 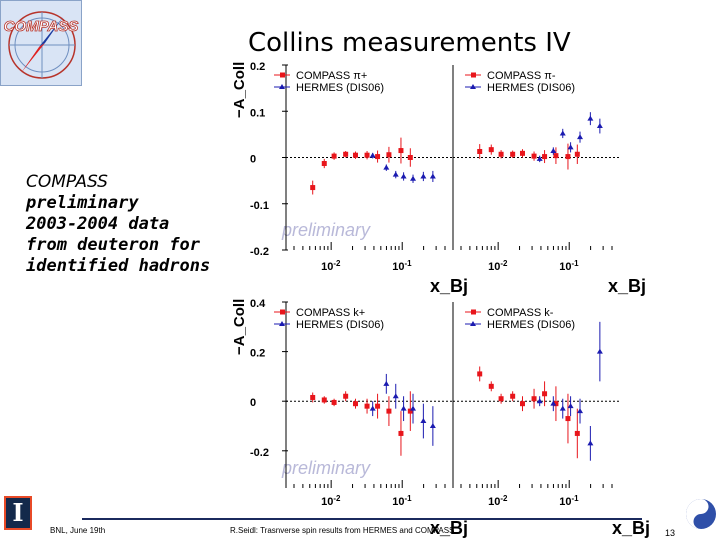 What do you see at coordinates (326, 230) in the screenshot?
I see `pion-watermark: preliminary` at bounding box center [326, 230].